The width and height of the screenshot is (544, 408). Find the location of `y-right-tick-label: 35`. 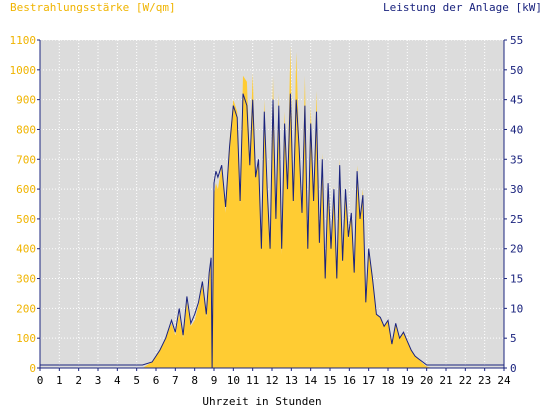

y-right-tick-label: 35 is located at coordinates (516, 159).